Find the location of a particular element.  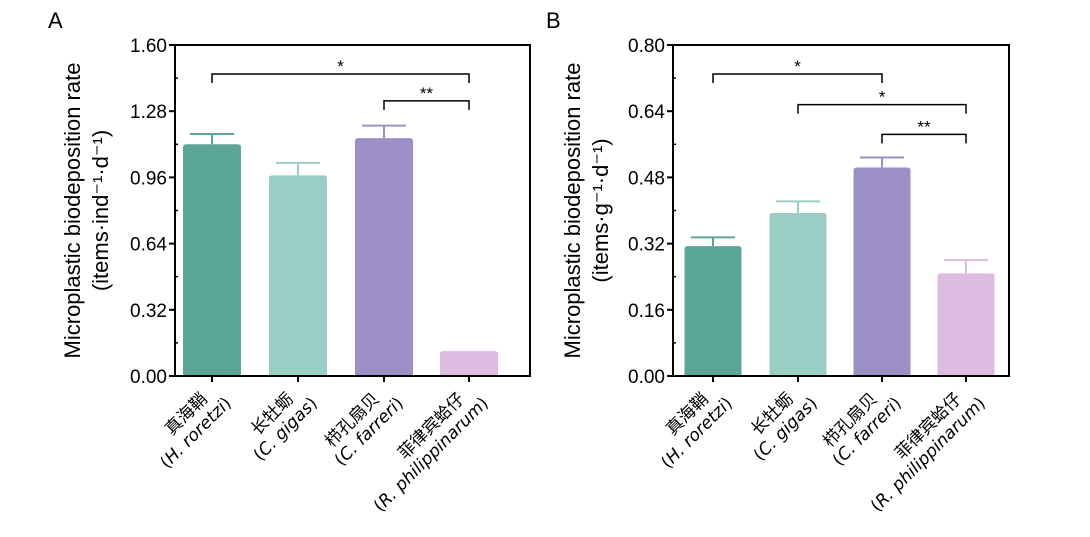

panel-letter: B is located at coordinates (553, 20).